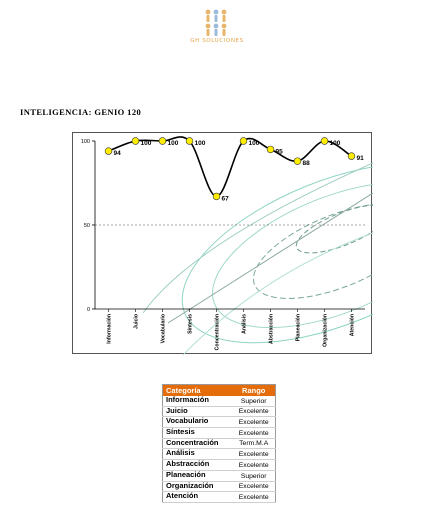 This screenshot has height=527, width=432. Describe the element at coordinates (197, 433) in the screenshot. I see `table-cell-category: Síntesis` at that location.